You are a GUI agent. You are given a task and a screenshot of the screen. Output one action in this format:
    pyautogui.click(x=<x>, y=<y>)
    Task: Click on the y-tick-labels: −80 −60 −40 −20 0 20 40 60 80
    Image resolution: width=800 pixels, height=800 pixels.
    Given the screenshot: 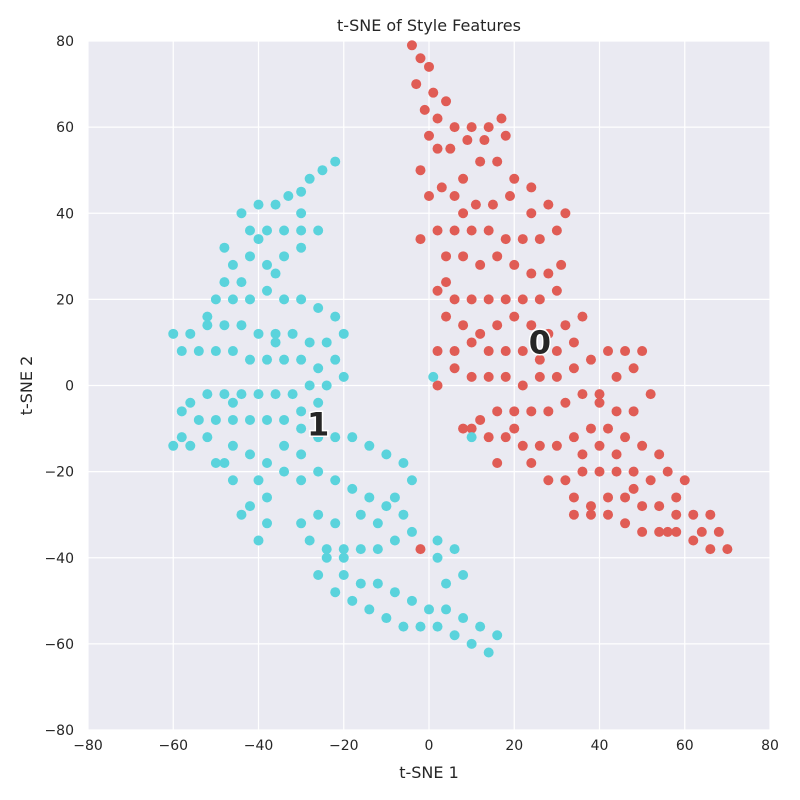 What is the action you would take?
    pyautogui.click(x=59, y=386)
    